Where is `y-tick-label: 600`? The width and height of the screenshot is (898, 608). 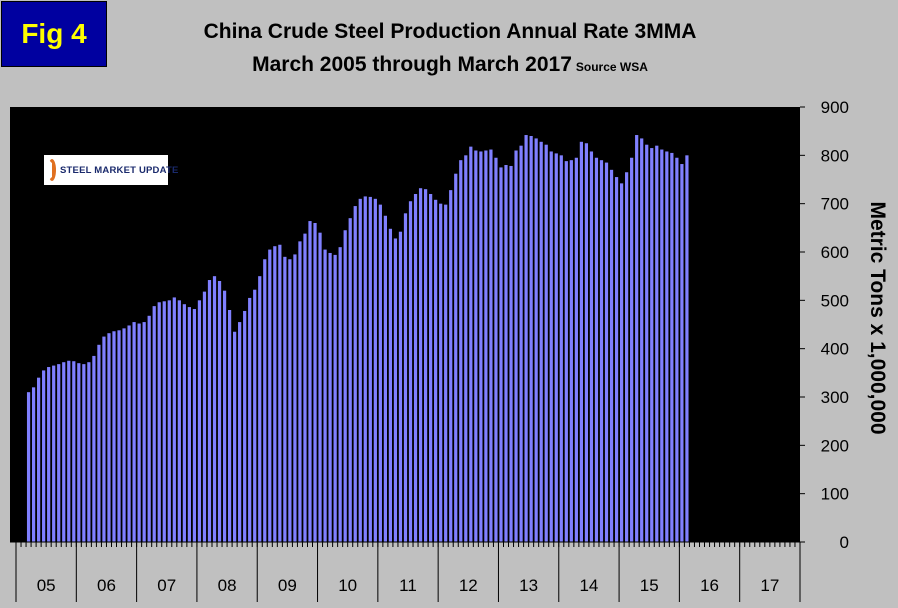 y-tick-label: 600 is located at coordinates (835, 252).